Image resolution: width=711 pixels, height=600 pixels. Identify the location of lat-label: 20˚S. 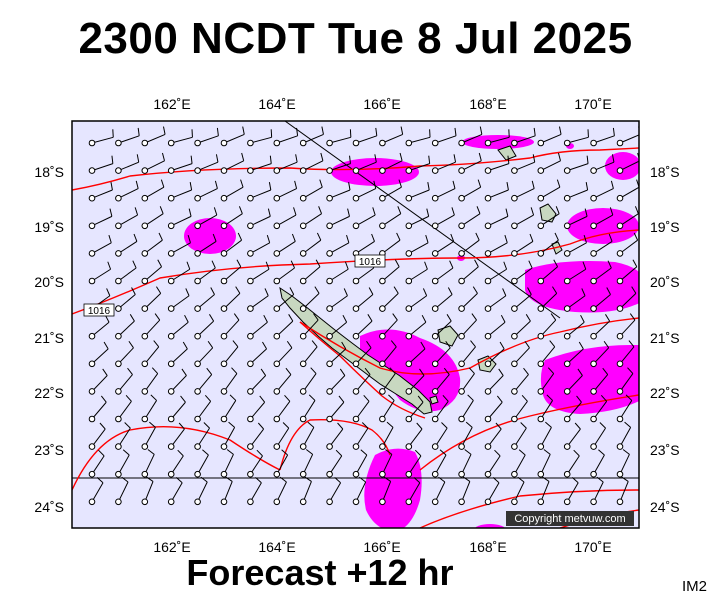
(49, 282).